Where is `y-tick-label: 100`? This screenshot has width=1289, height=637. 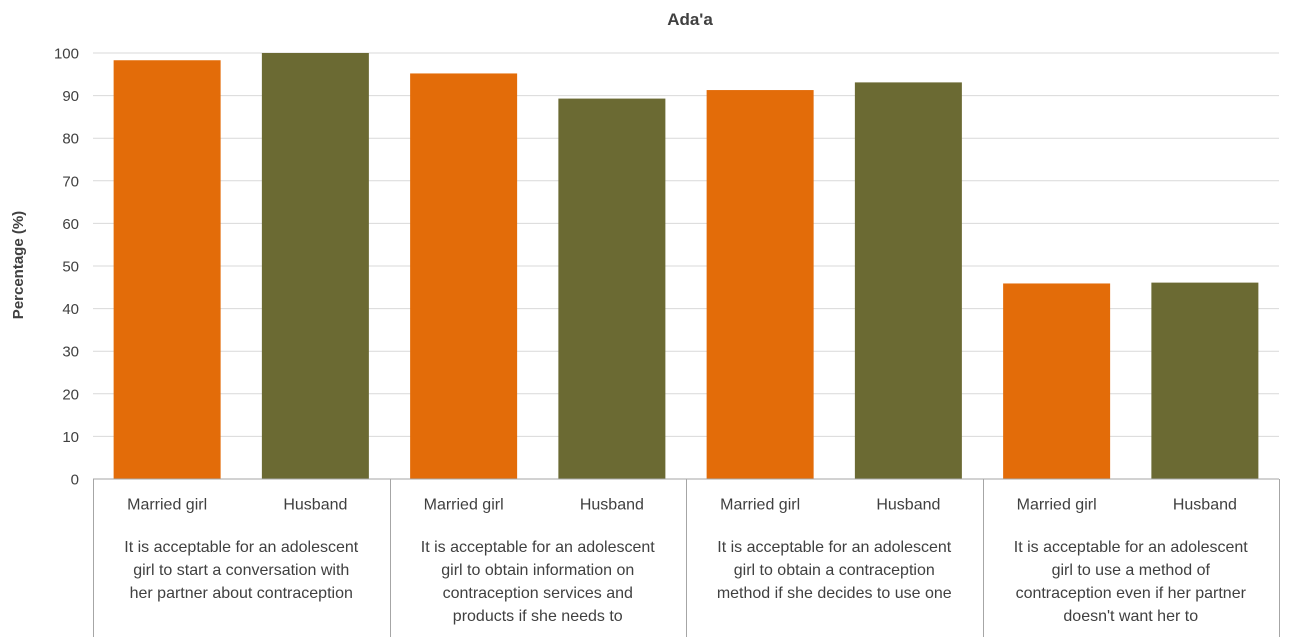
y-tick-label: 100 is located at coordinates (66, 54).